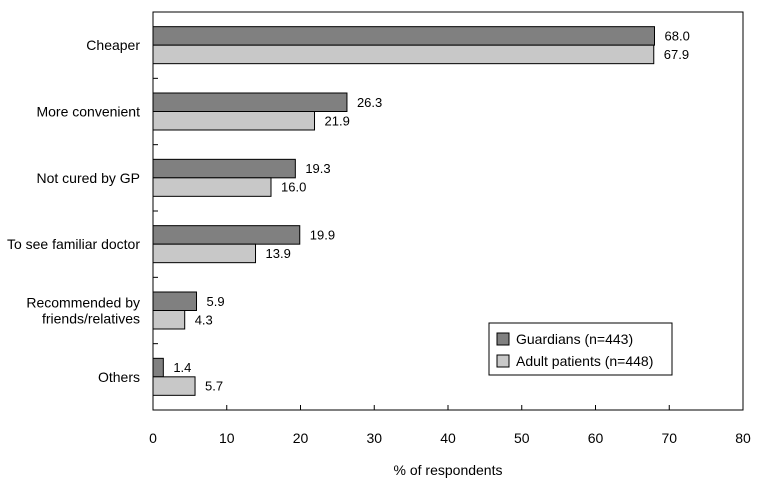 This screenshot has width=760, height=485. What do you see at coordinates (317, 168) in the screenshot?
I see `data-label: 19.3` at bounding box center [317, 168].